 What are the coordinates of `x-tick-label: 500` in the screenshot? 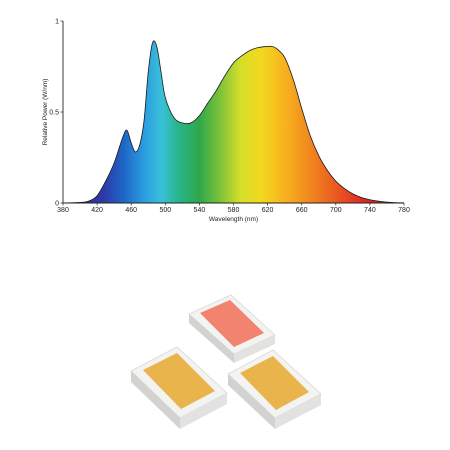 It's located at (165, 210).